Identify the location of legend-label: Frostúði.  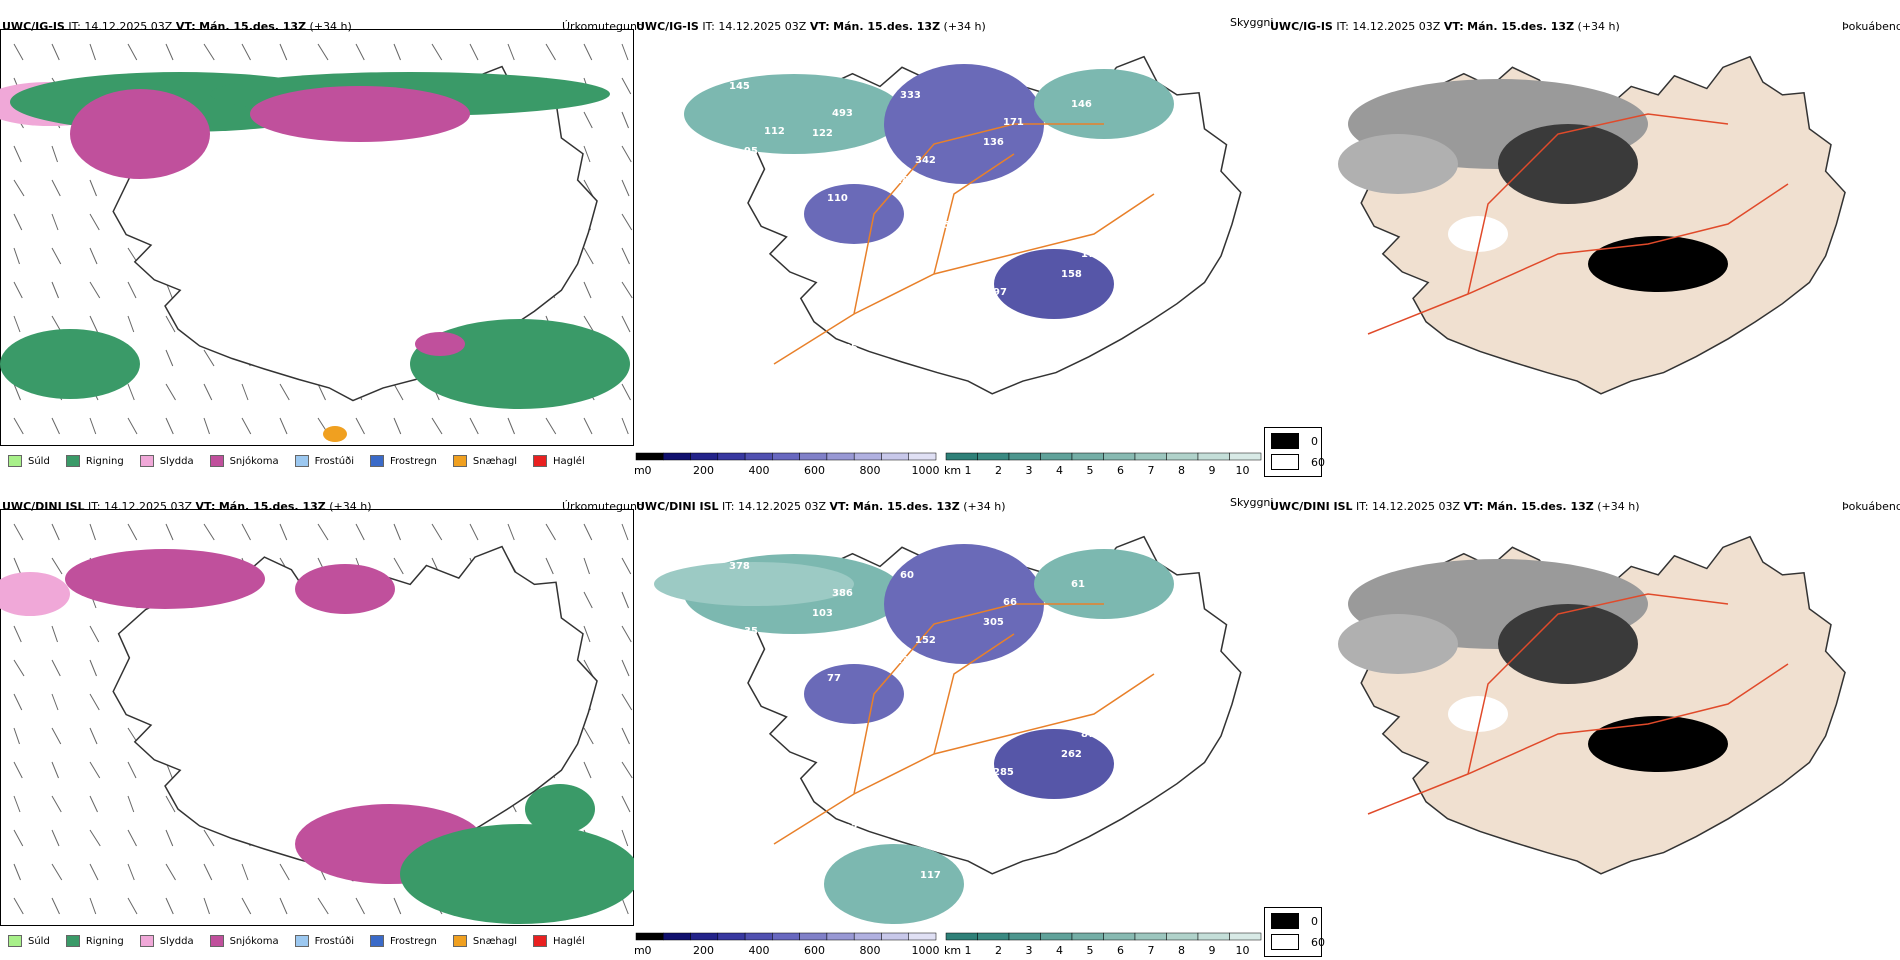
(334, 461).